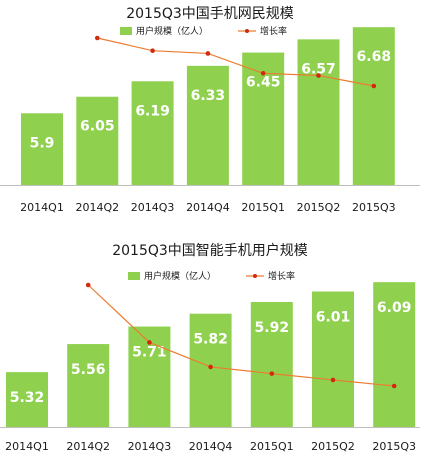 This screenshot has height=460, width=426. I want to click on bar-value-label: 5.71, so click(149, 353).